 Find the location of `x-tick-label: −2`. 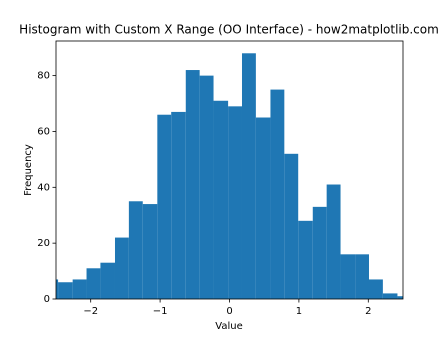

x-tick-label: −2 is located at coordinates (90, 311).